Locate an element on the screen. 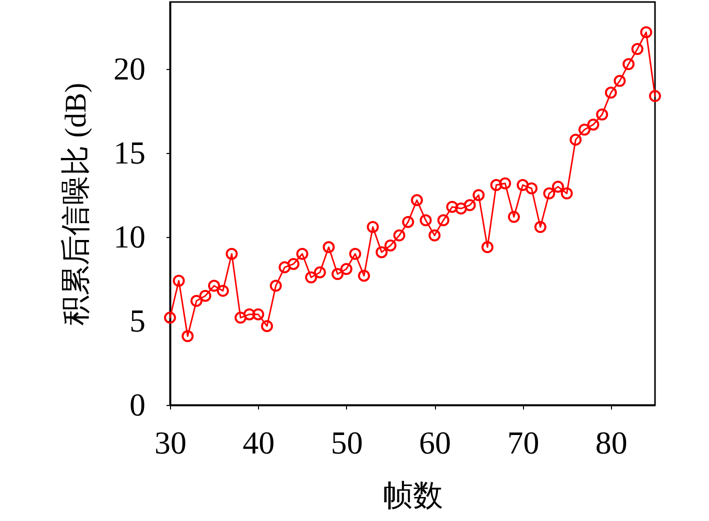  x-tick-label: 30 is located at coordinates (170, 442).